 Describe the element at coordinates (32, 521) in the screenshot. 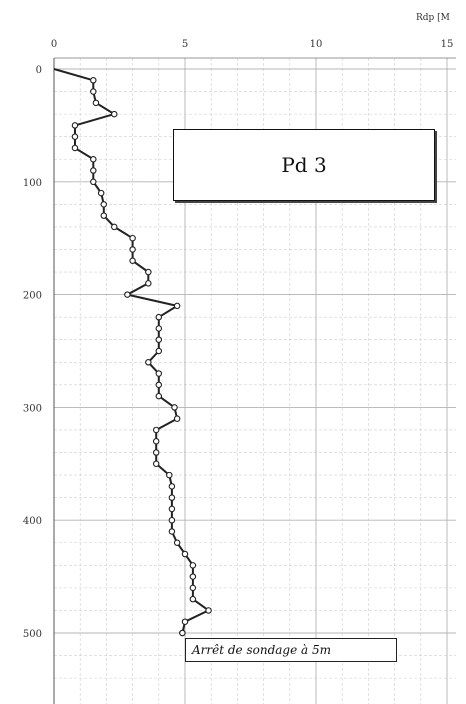

I see `y-tick-label: 400` at that location.